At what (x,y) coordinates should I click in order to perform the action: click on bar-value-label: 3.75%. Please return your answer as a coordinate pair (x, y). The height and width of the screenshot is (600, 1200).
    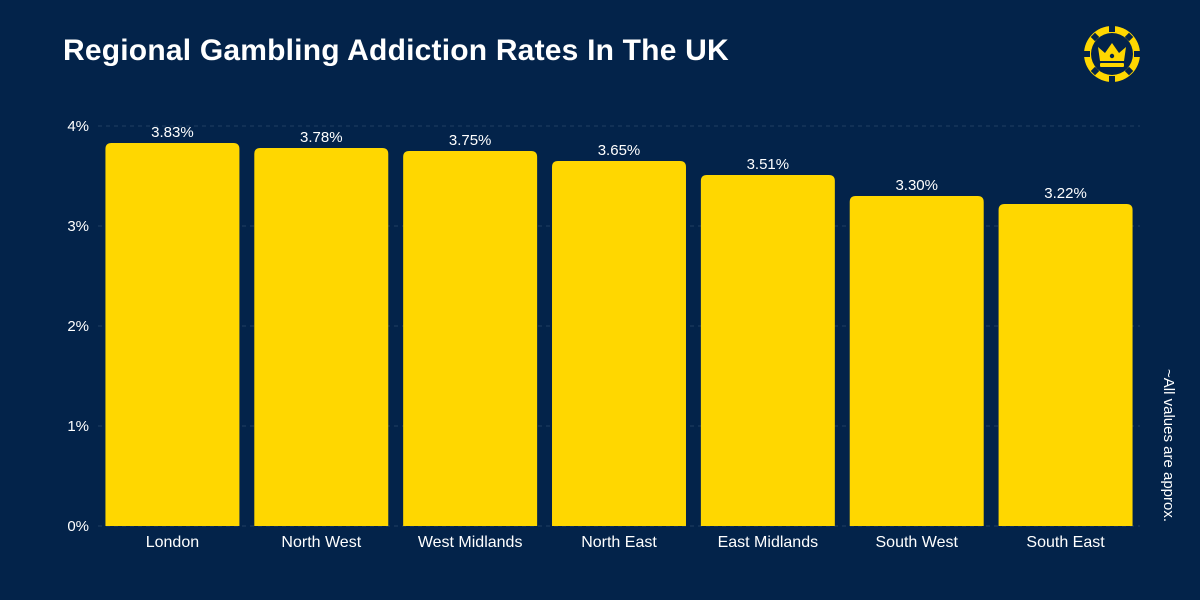
    Looking at the image, I should click on (470, 140).